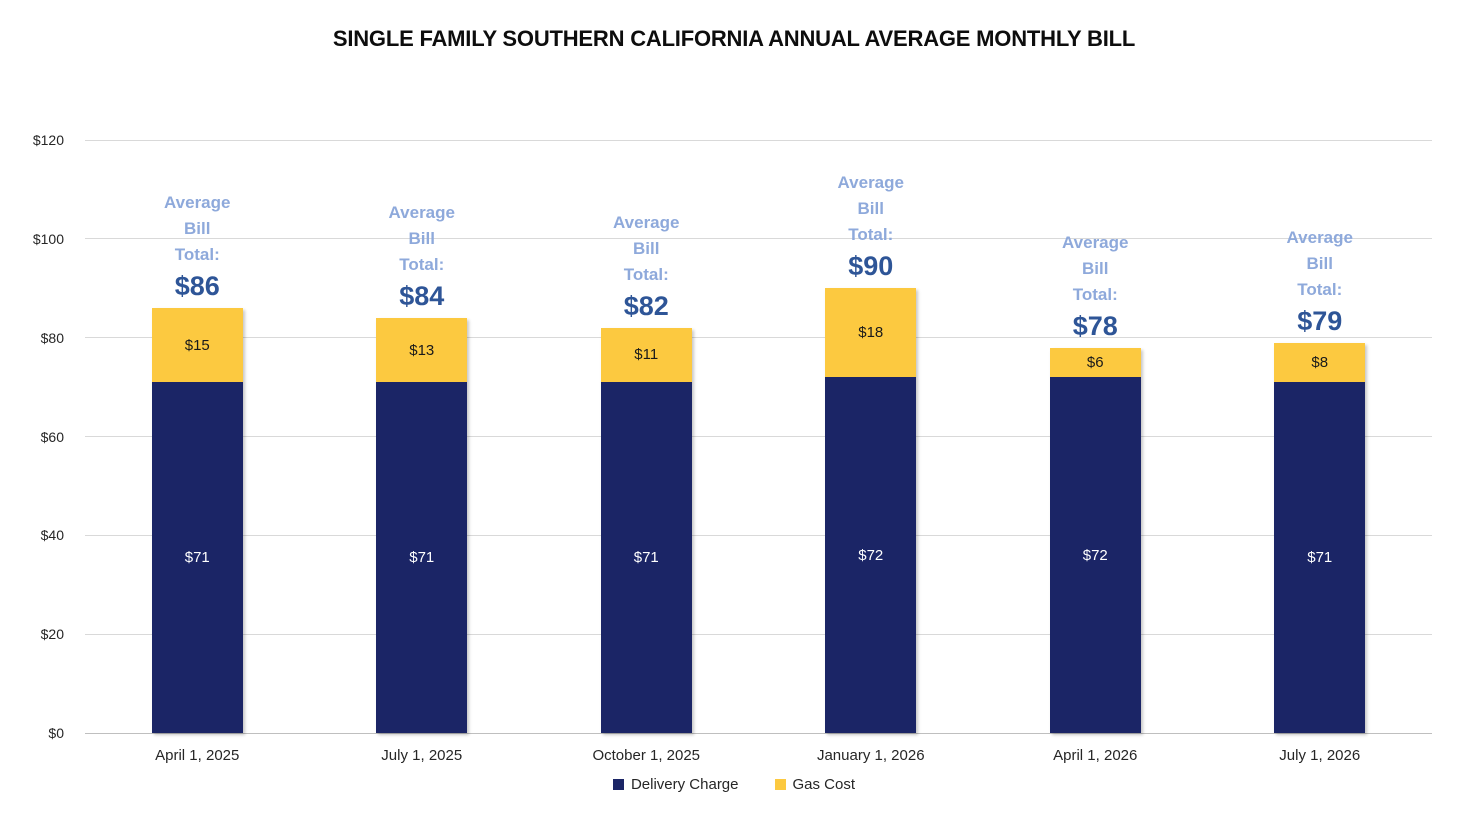  Describe the element at coordinates (1095, 325) in the screenshot. I see `annotation-total-value: $78` at that location.